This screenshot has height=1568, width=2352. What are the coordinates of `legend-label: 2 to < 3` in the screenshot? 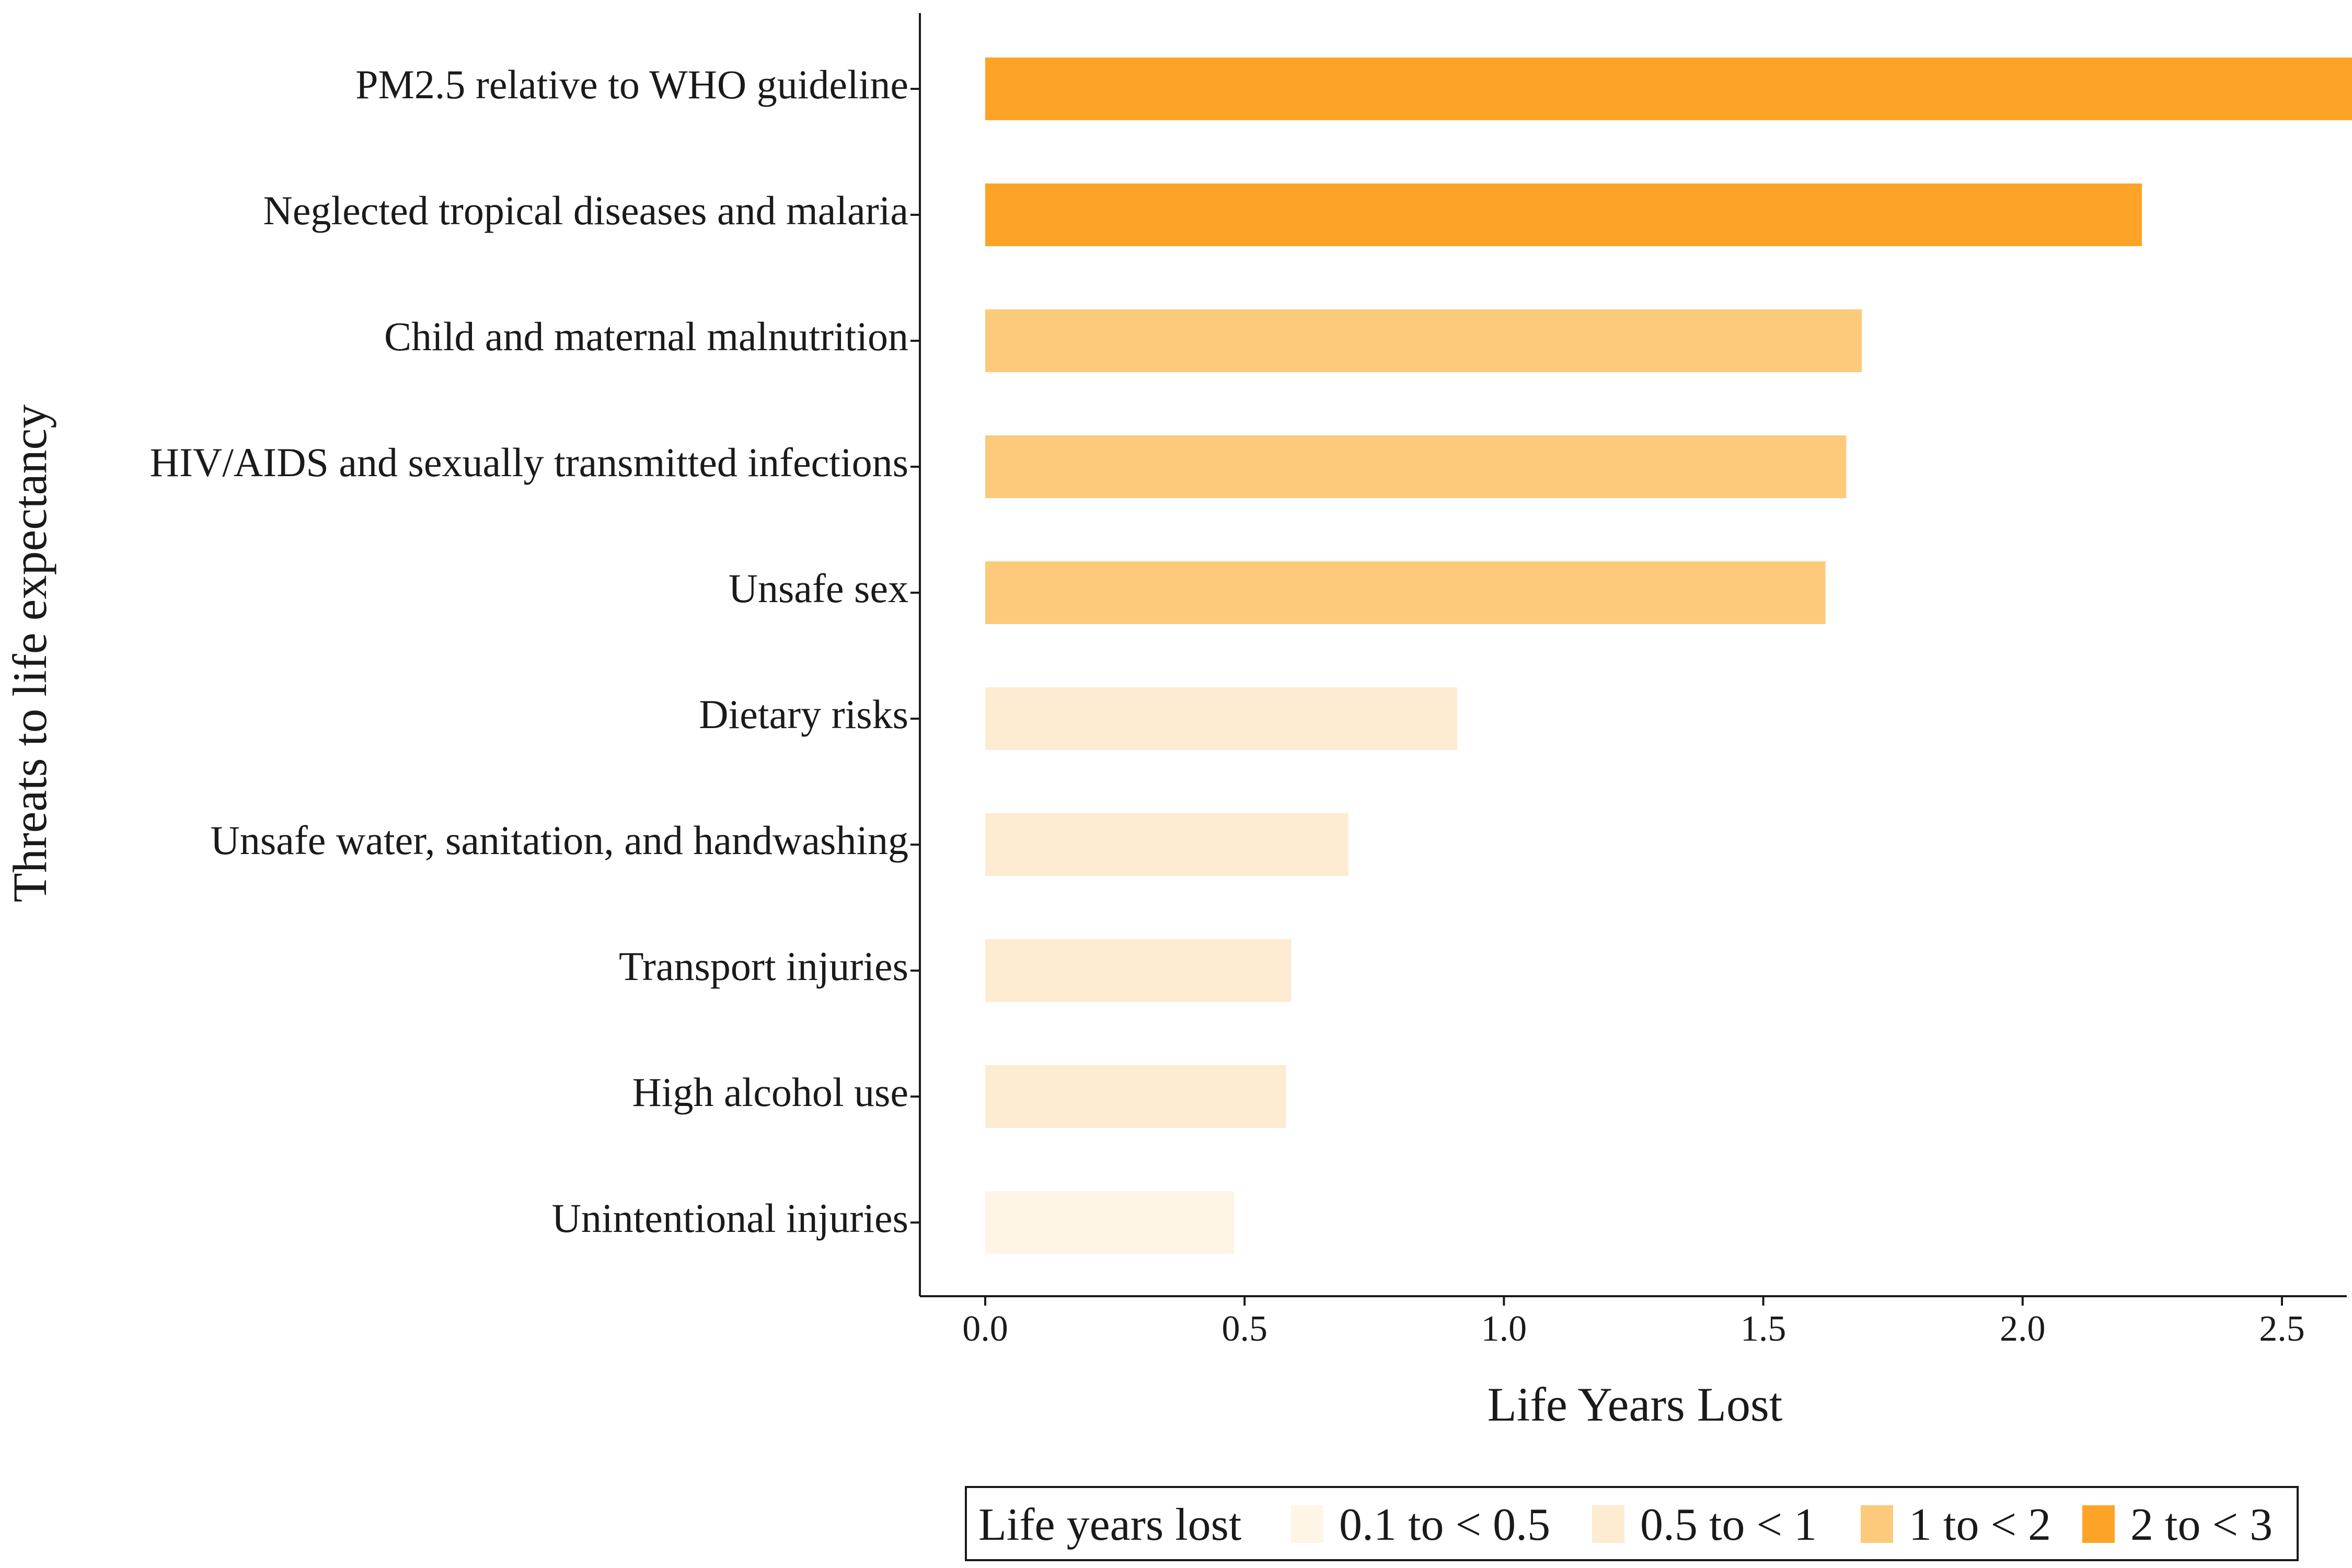 It's located at (2201, 1525).